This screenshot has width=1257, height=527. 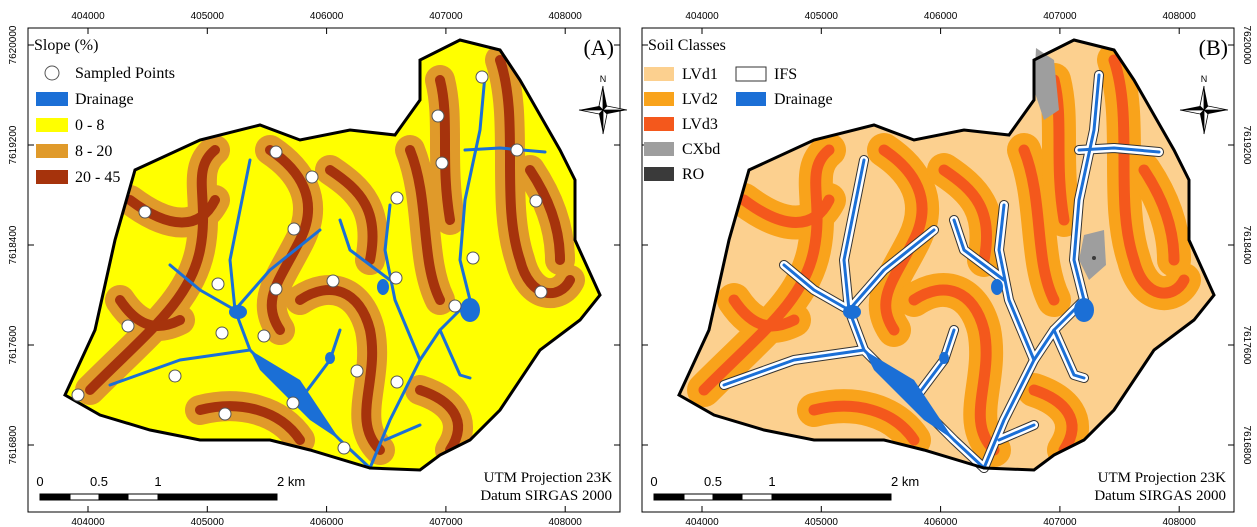 I want to click on legend-item: LVd2, so click(x=681, y=99).